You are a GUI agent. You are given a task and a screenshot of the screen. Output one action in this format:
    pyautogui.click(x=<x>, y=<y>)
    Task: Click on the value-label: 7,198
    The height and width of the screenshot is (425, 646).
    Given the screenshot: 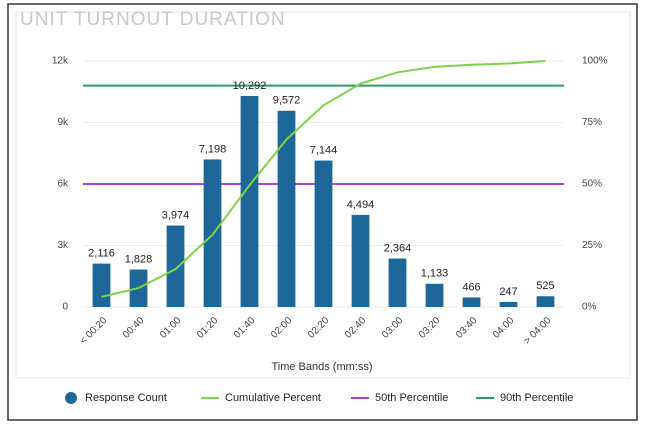 What is the action you would take?
    pyautogui.click(x=213, y=149)
    